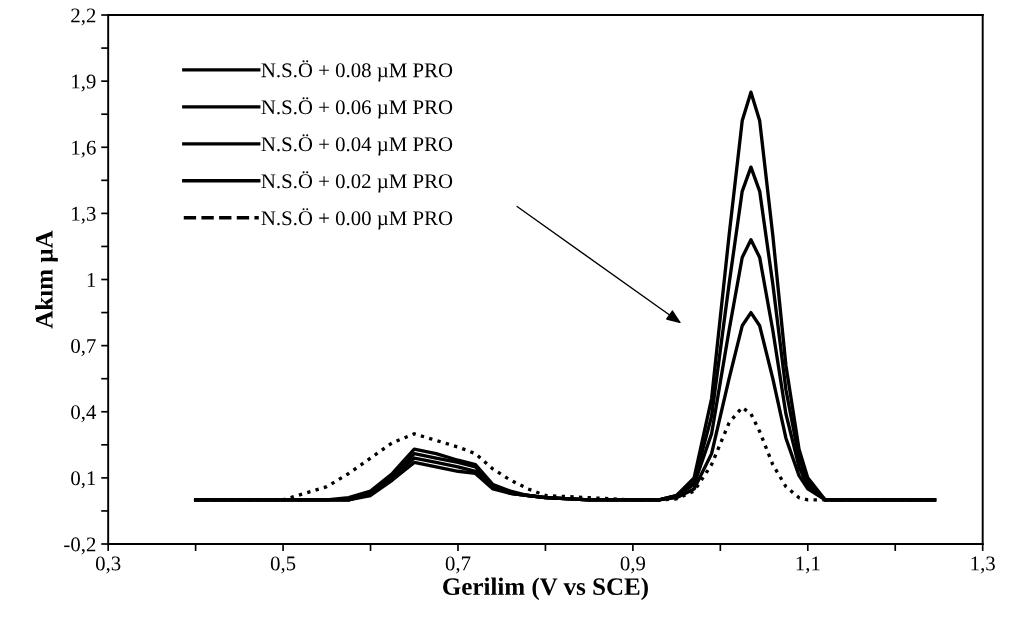 The width and height of the screenshot is (1011, 626). I want to click on y-tick-label: 0,4, so click(84, 414).